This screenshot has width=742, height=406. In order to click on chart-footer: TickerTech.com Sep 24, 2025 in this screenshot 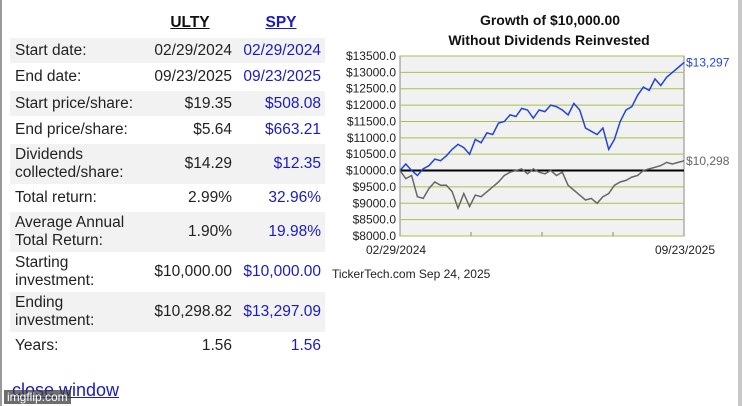, I will do `click(411, 274)`.